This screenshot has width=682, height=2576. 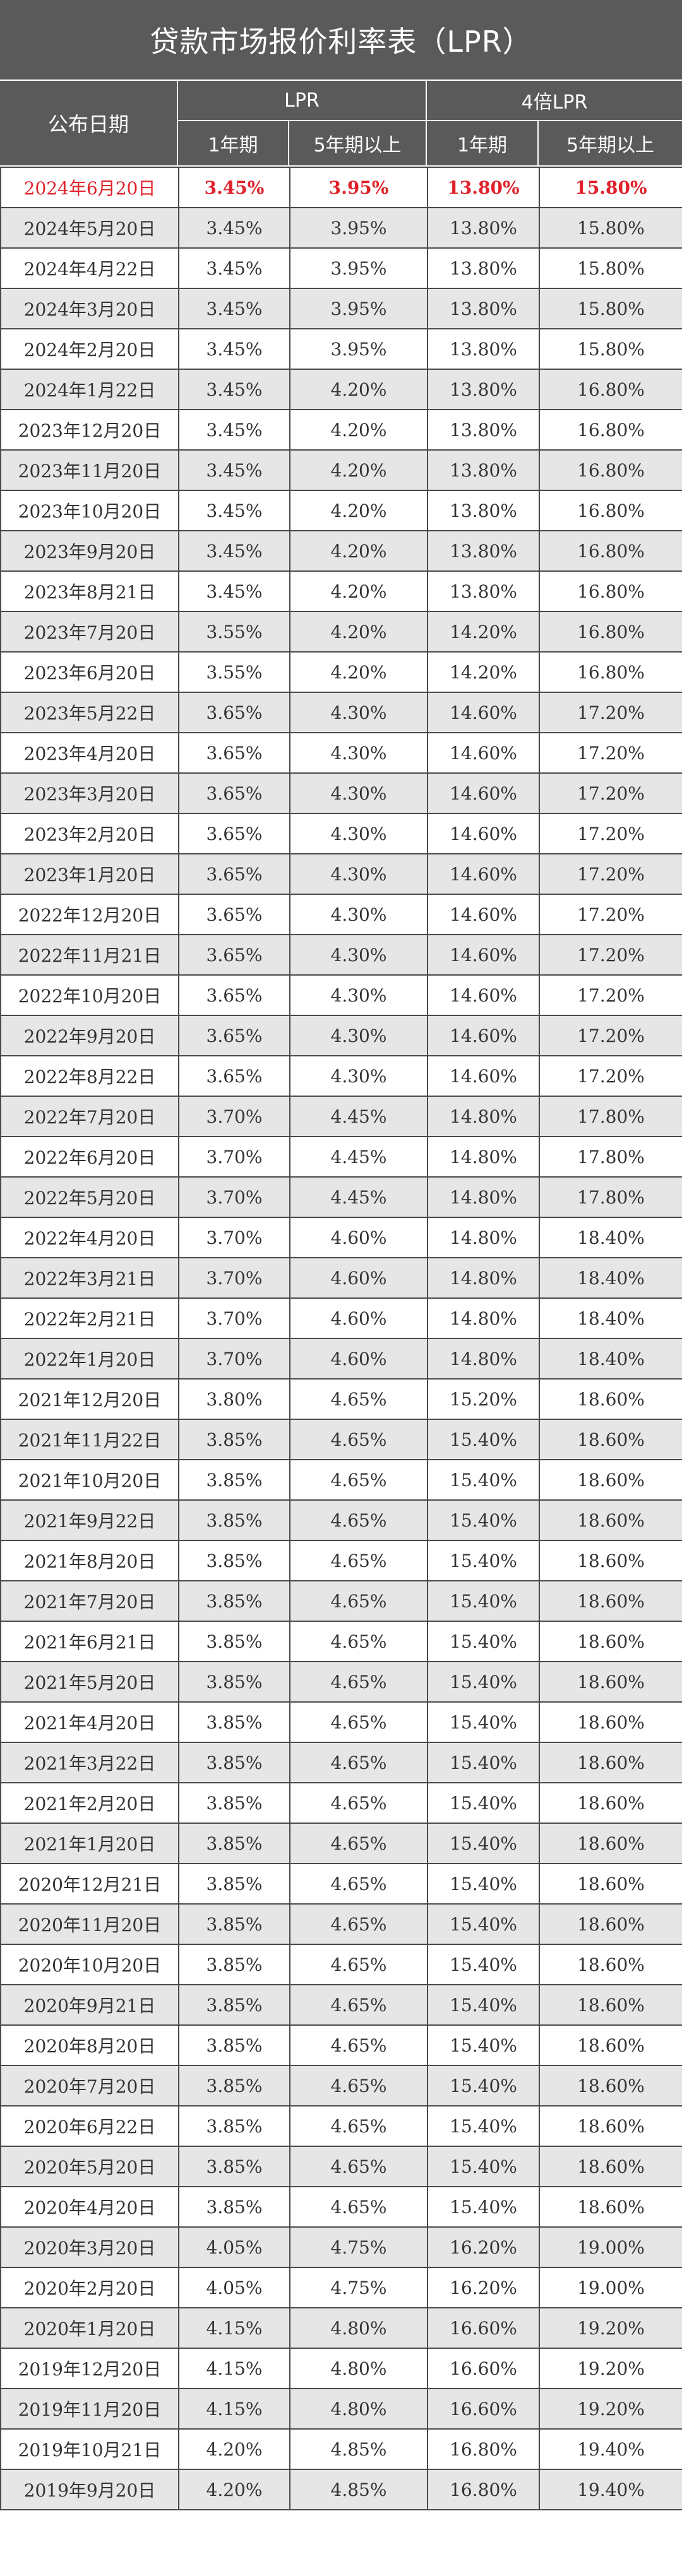 I want to click on table-row: 2023年7月20日 3.55% 4.20% 14.20% 16.80%, so click(x=341, y=632).